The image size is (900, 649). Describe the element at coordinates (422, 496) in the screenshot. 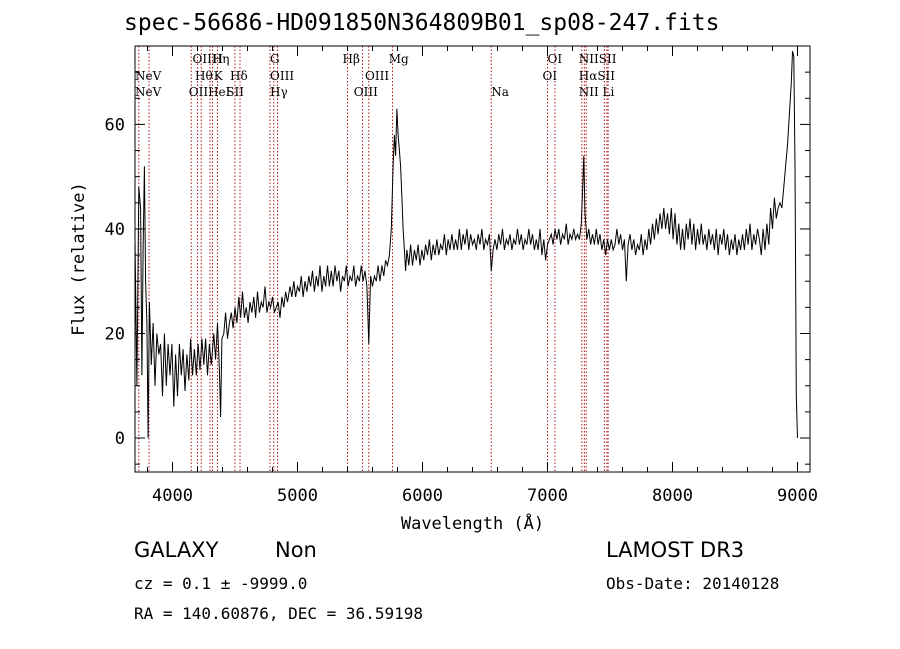

I see `x-tick-label: 6000` at that location.